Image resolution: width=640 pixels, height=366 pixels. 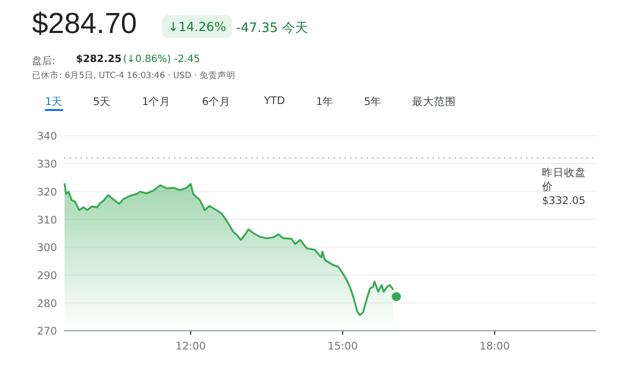 What do you see at coordinates (216, 102) in the screenshot?
I see `text: 6个月` at bounding box center [216, 102].